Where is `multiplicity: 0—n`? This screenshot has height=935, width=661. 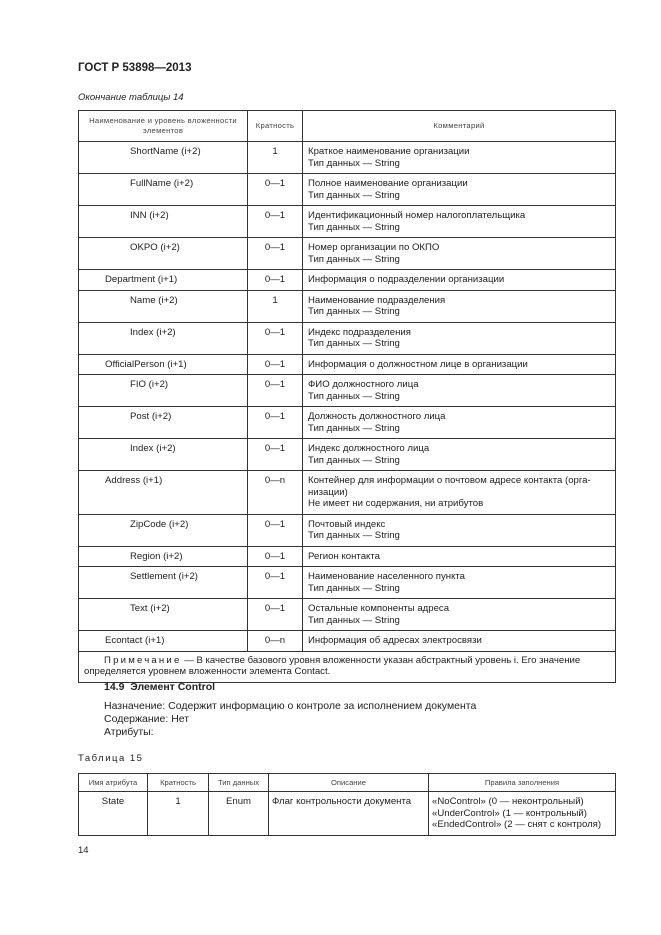 multiplicity: 0—n is located at coordinates (275, 641).